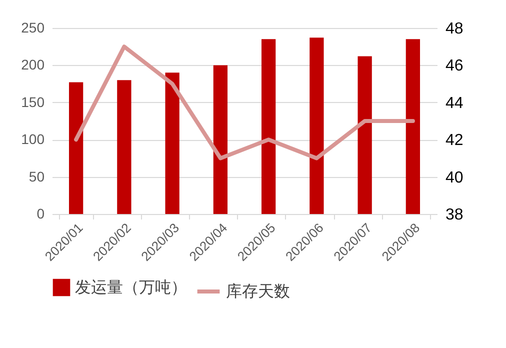 Image resolution: width=506 pixels, height=348 pixels. I want to click on y-tick-label: 250, so click(33, 28).